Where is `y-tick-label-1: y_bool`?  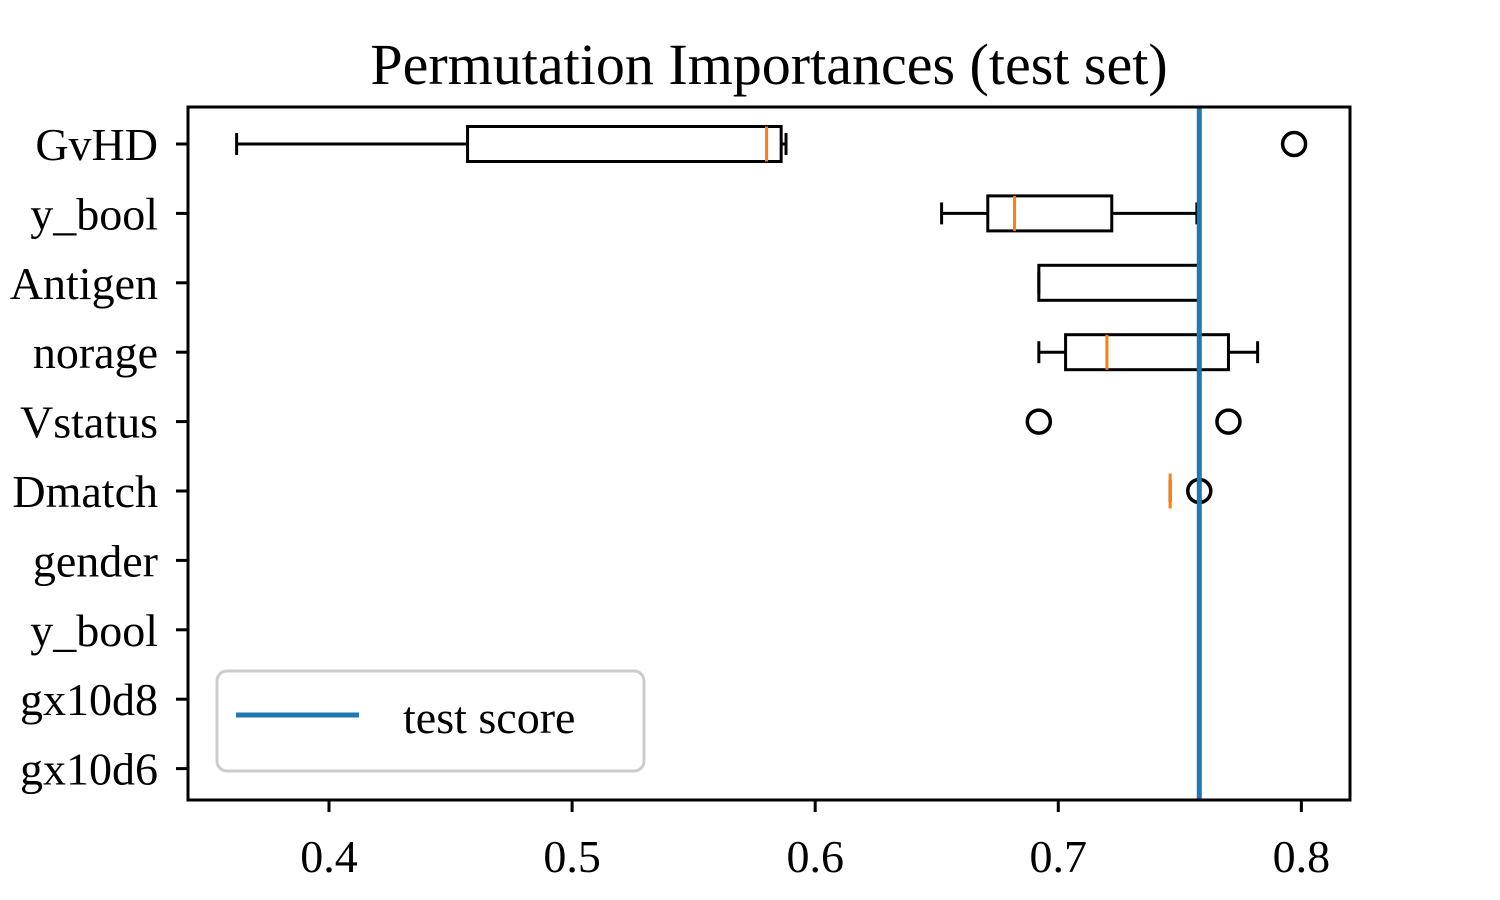 y-tick-label-1: y_bool is located at coordinates (94, 213).